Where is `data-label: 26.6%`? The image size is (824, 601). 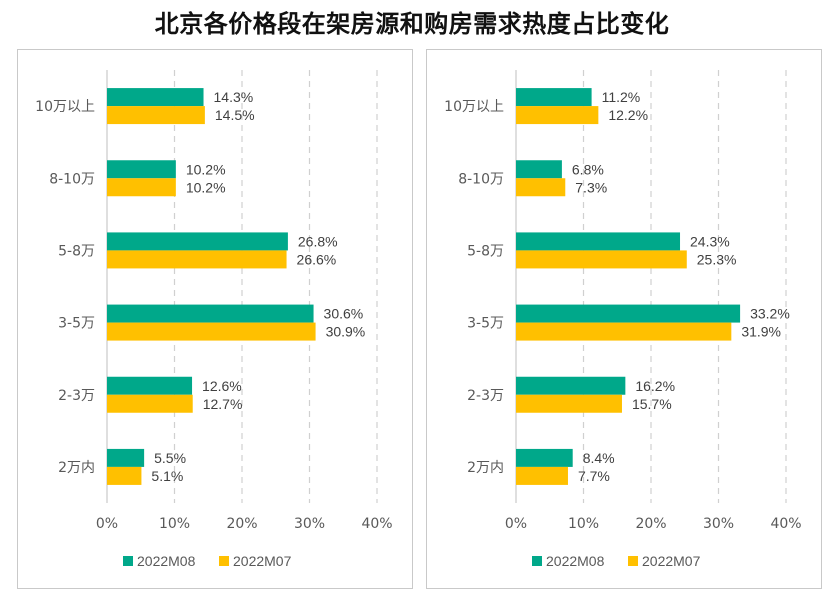
data-label: 26.6% is located at coordinates (317, 259).